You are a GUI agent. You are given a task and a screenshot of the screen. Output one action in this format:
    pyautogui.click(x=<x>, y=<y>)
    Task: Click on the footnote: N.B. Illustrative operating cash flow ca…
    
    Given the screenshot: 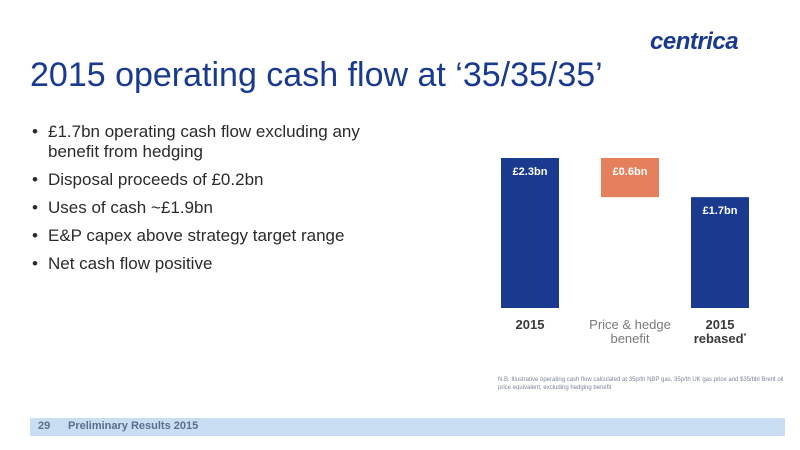 What is the action you would take?
    pyautogui.click(x=641, y=384)
    